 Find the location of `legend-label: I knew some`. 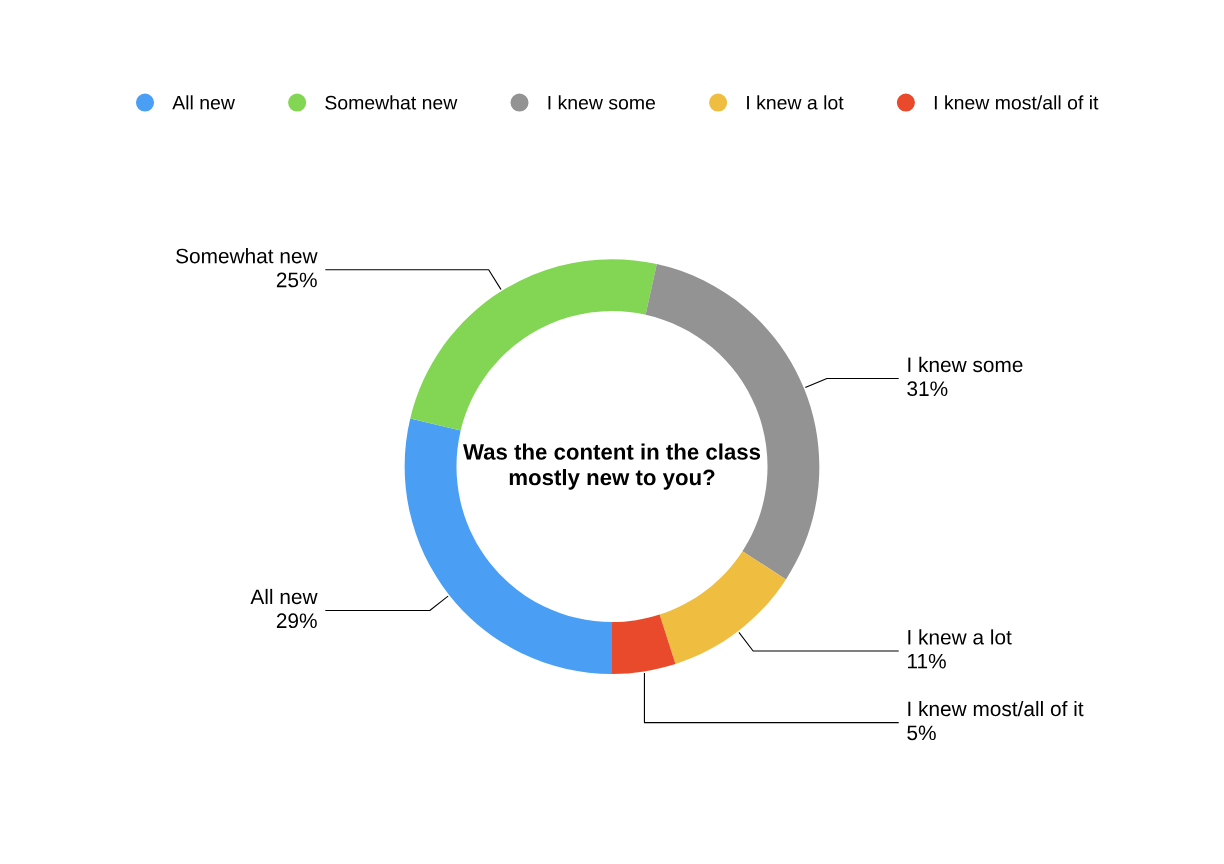

legend-label: I knew some is located at coordinates (602, 102).